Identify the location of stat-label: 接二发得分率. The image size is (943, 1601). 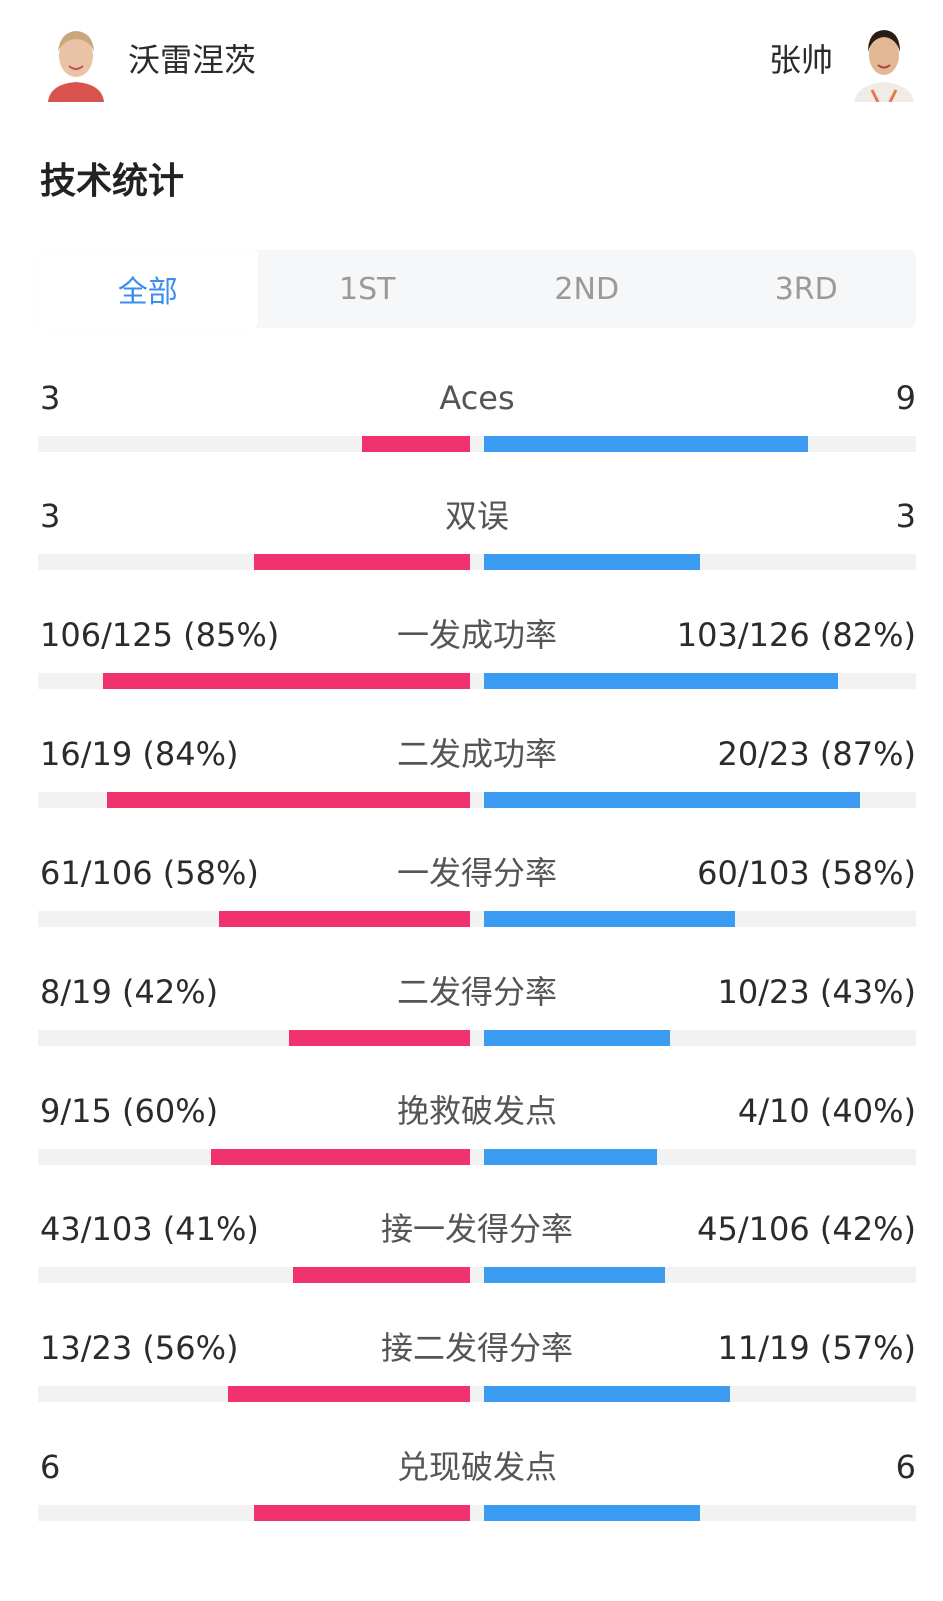
(476, 1348).